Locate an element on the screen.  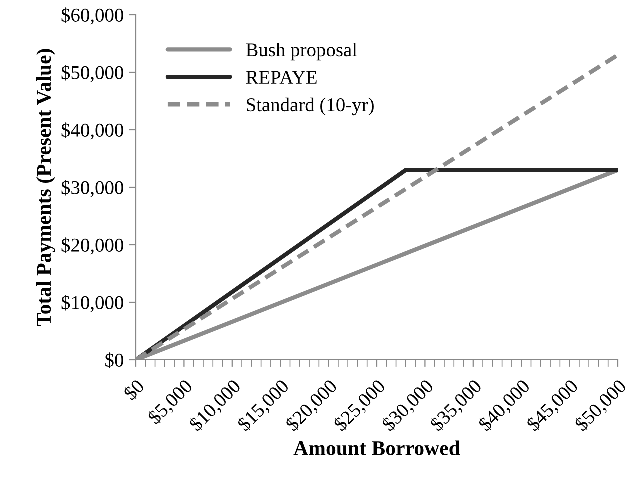
legend-label: REPAYE is located at coordinates (281, 77).